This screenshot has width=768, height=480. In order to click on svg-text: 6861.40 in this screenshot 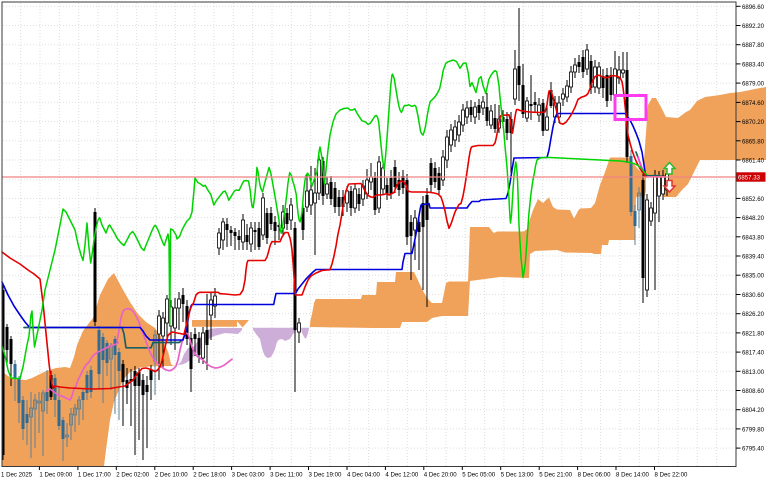, I will do `click(753, 161)`.